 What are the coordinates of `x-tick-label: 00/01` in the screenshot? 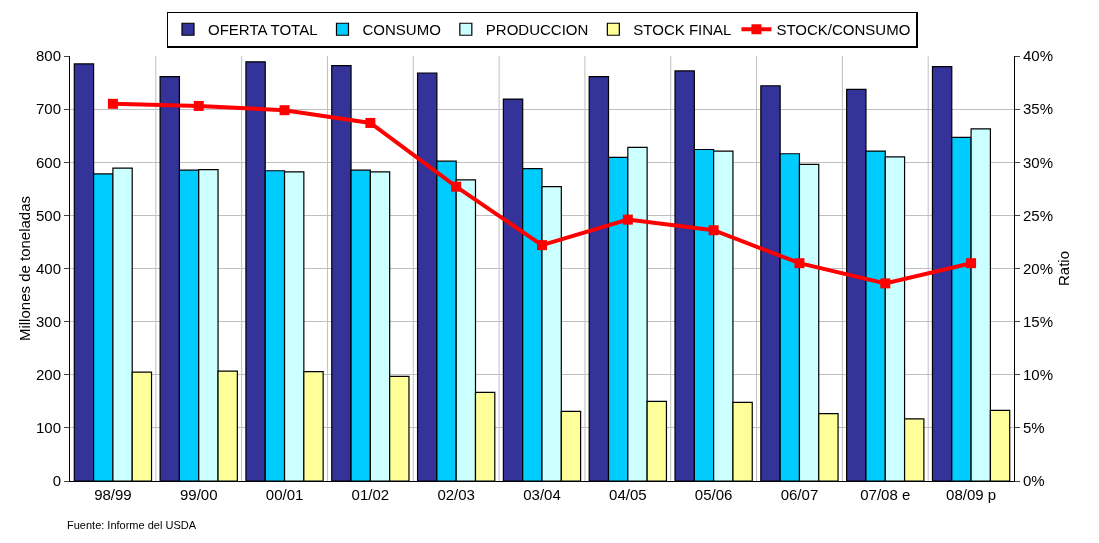 It's located at (284, 494).